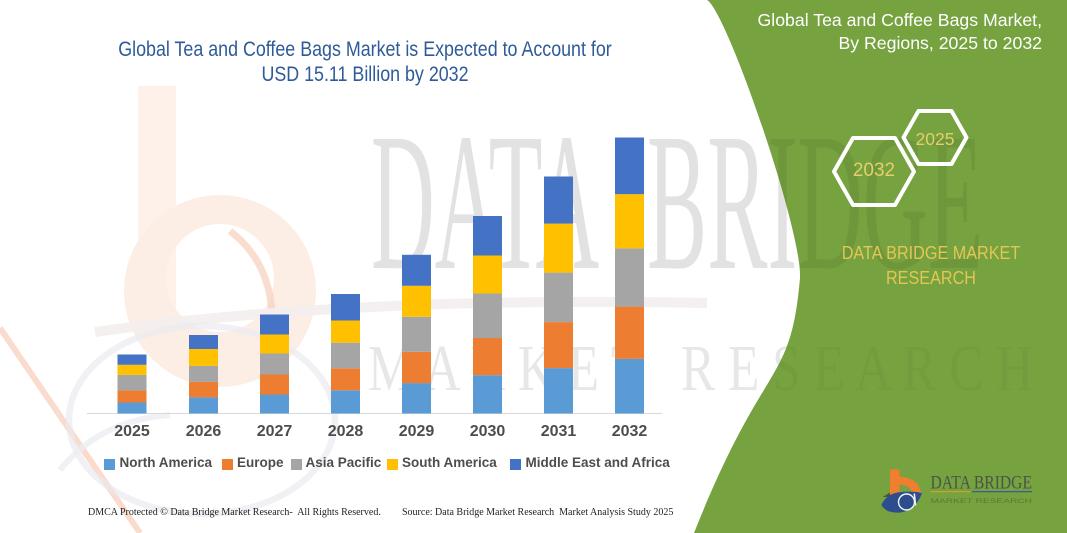 The width and height of the screenshot is (1067, 533). I want to click on svg-text: DATA BRIDGE, so click(982, 482).